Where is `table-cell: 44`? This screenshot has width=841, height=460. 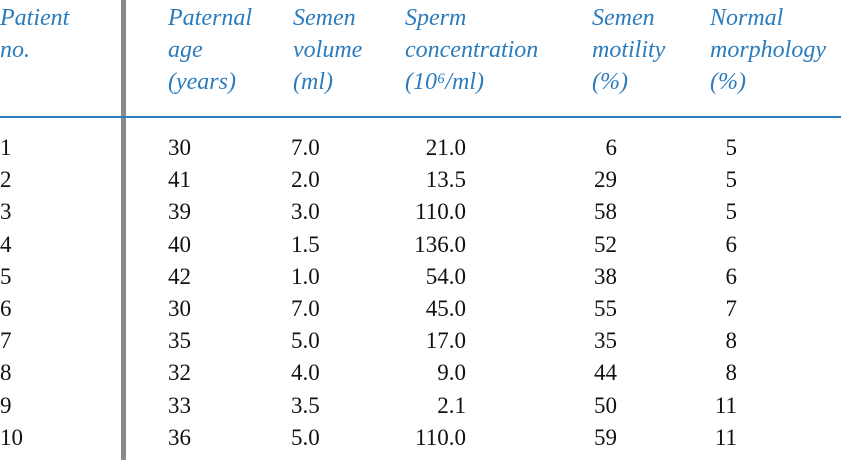 table-cell: 44 is located at coordinates (605, 373).